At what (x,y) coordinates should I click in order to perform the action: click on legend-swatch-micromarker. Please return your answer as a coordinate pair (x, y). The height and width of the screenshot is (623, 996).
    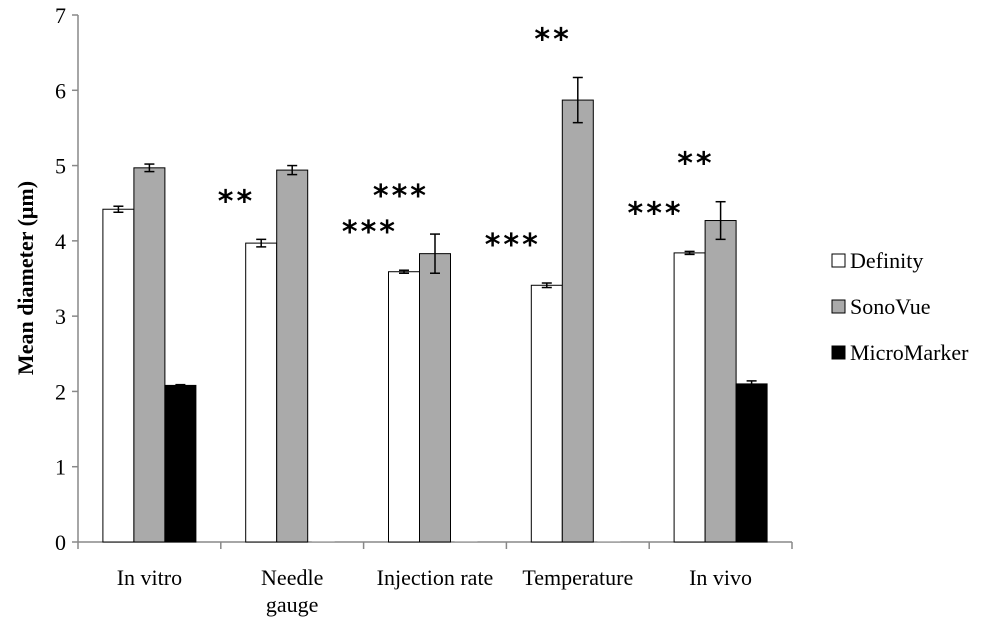
    Looking at the image, I should click on (838, 352).